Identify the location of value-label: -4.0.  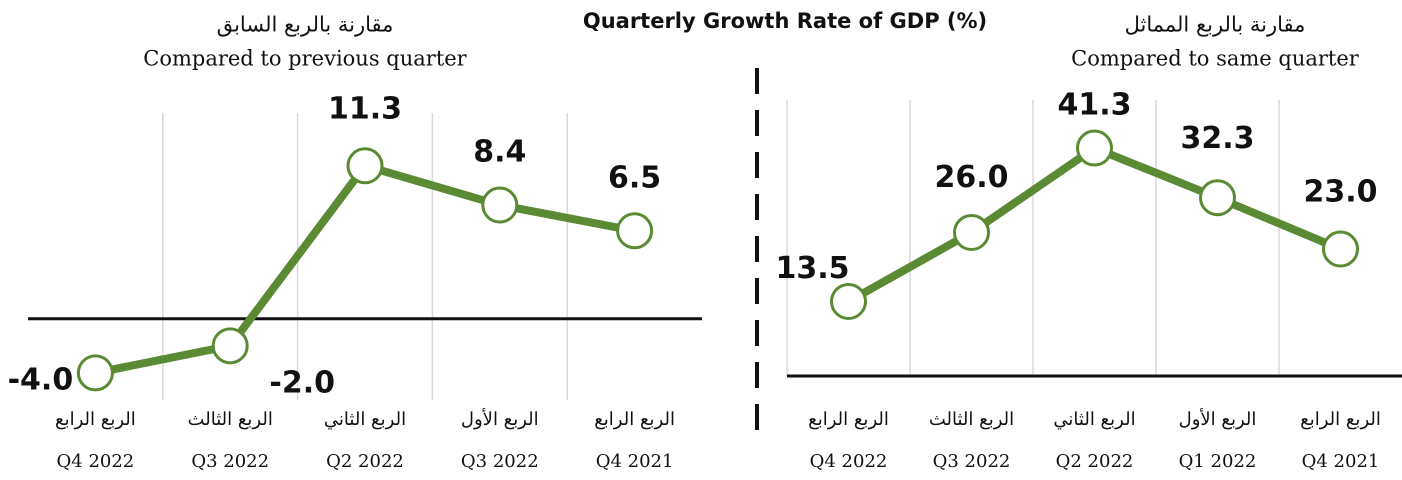
(41, 379).